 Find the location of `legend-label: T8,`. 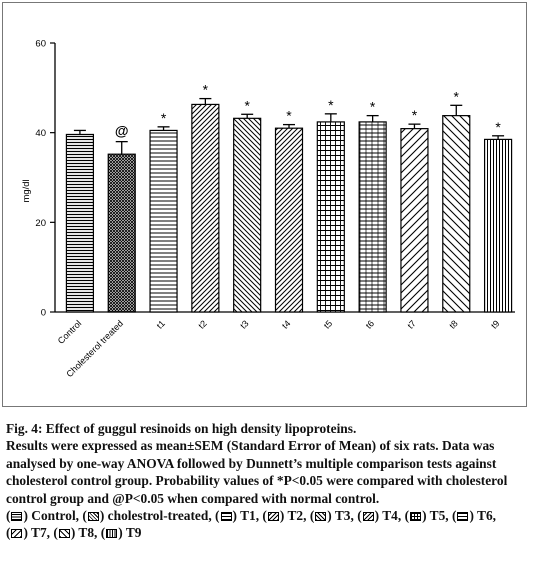

legend-label: T8, is located at coordinates (86, 533).